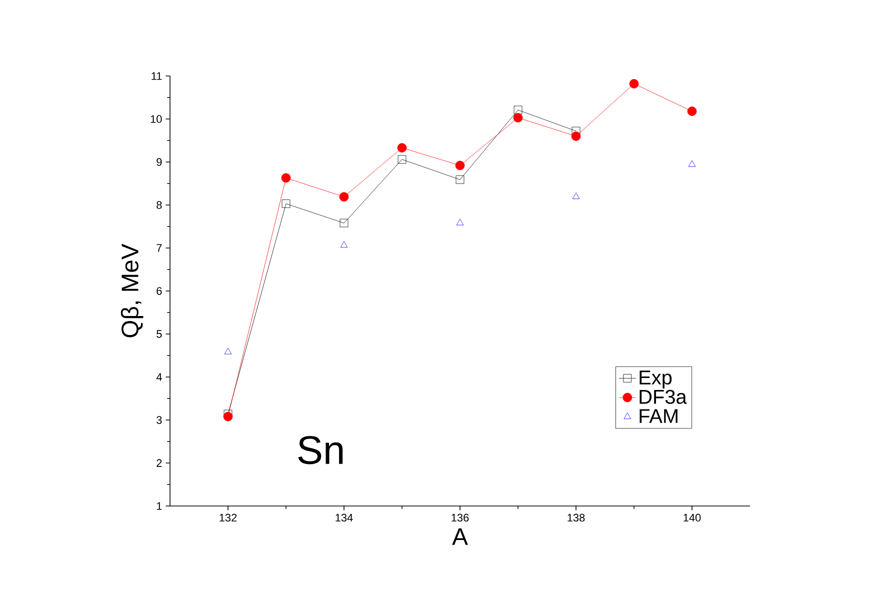 This screenshot has height=602, width=869. What do you see at coordinates (656, 379) in the screenshot?
I see `legend-label: Exp` at bounding box center [656, 379].